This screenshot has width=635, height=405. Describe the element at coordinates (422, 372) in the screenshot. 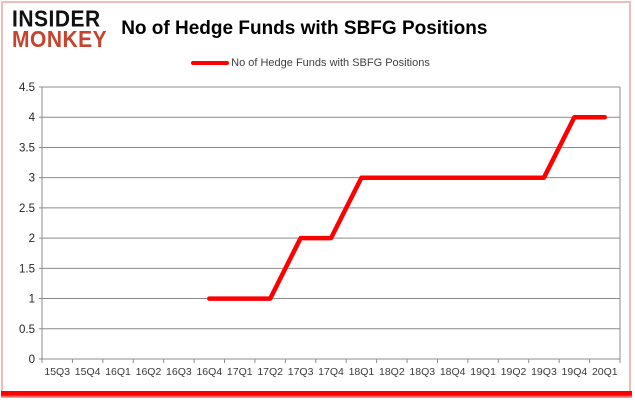

I see `x-axis-tick-label: 18Q3` at that location.